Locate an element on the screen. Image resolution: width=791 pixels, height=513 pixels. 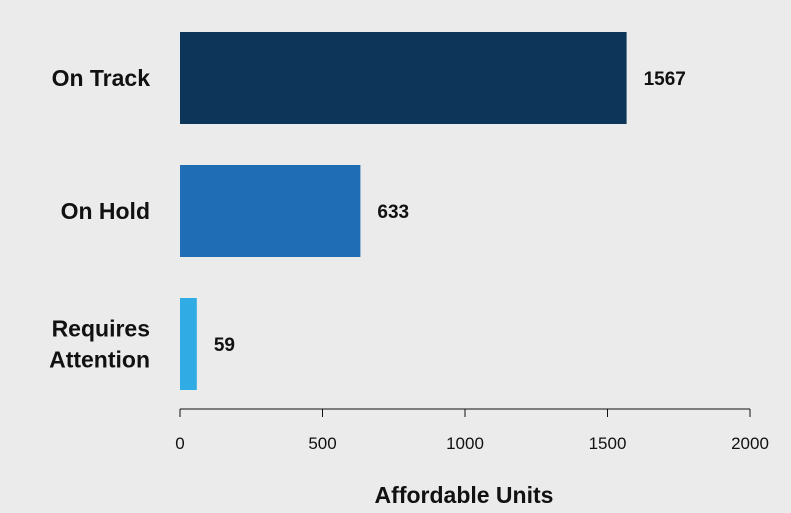
value-label-3: 59 is located at coordinates (224, 345).